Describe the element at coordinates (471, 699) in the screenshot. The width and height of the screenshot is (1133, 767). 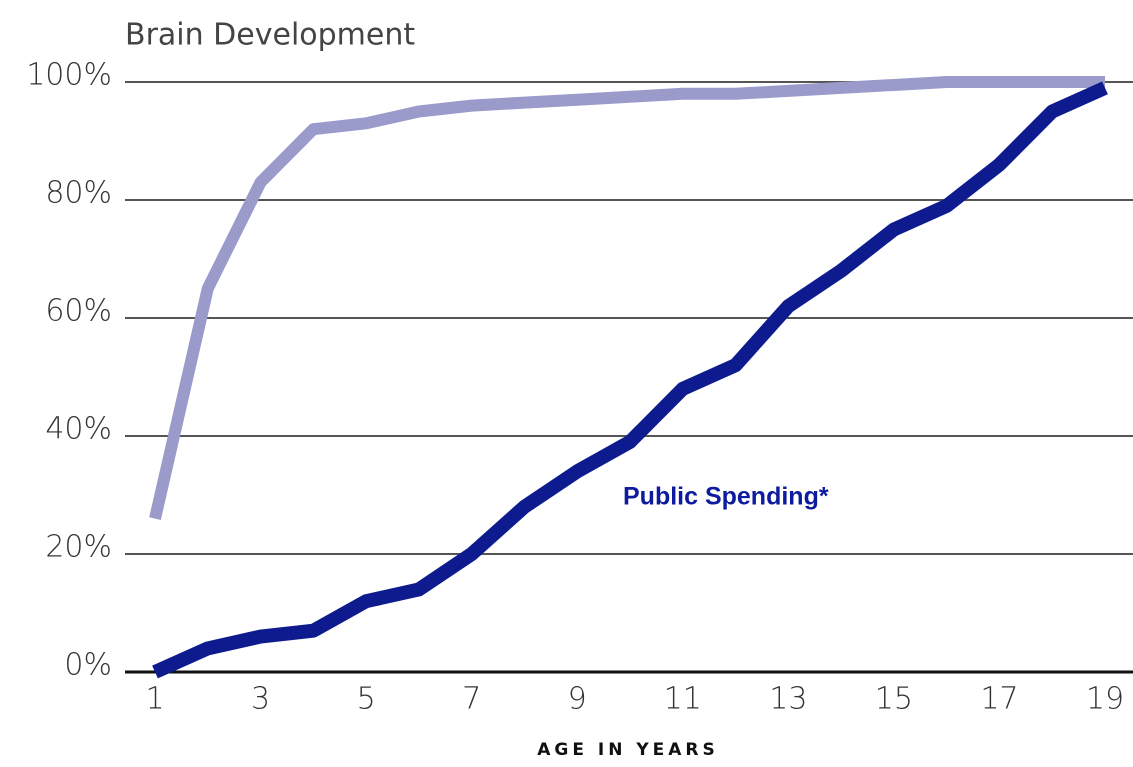
I see `x-tick-label: 7` at that location.